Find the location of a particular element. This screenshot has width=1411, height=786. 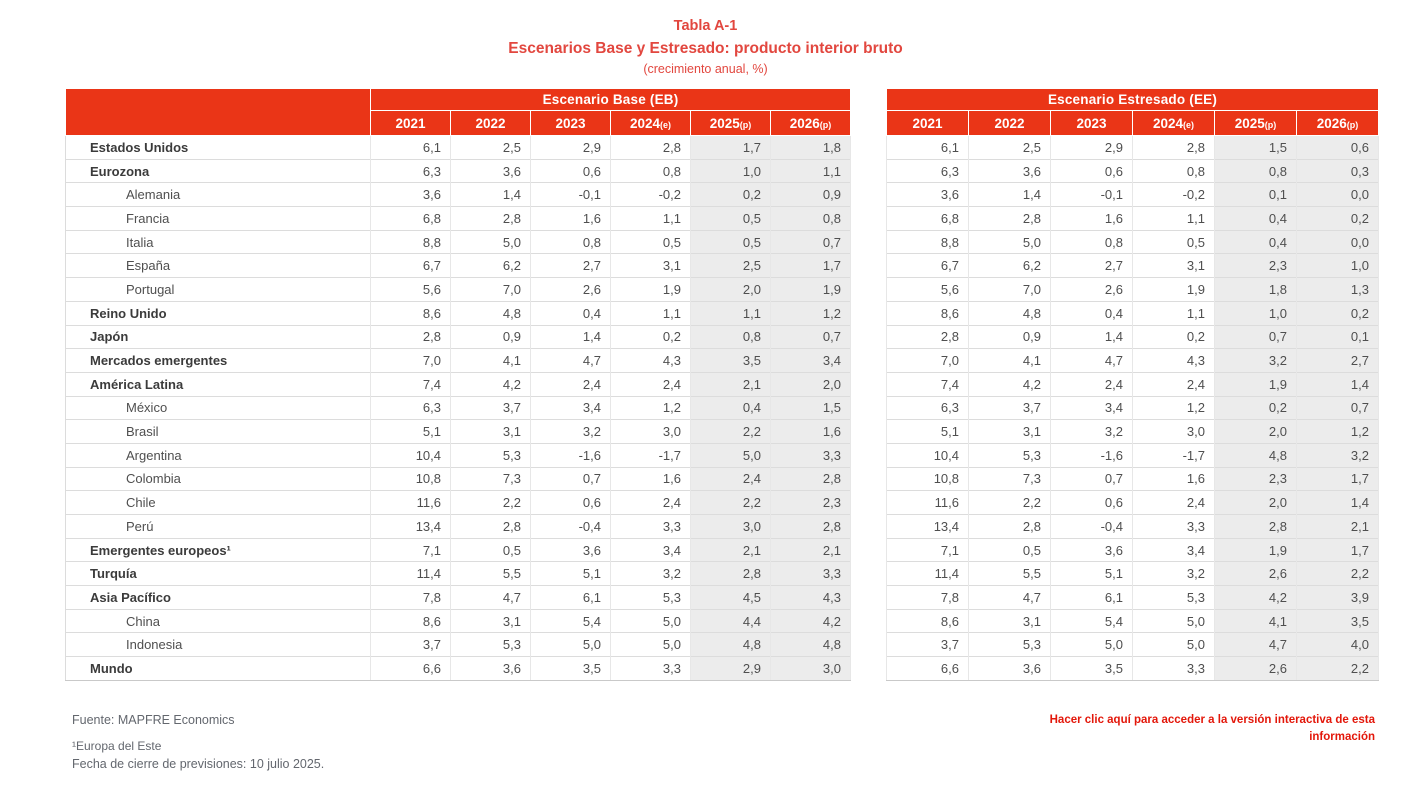

value-cell: 11,4 is located at coordinates (410, 573).